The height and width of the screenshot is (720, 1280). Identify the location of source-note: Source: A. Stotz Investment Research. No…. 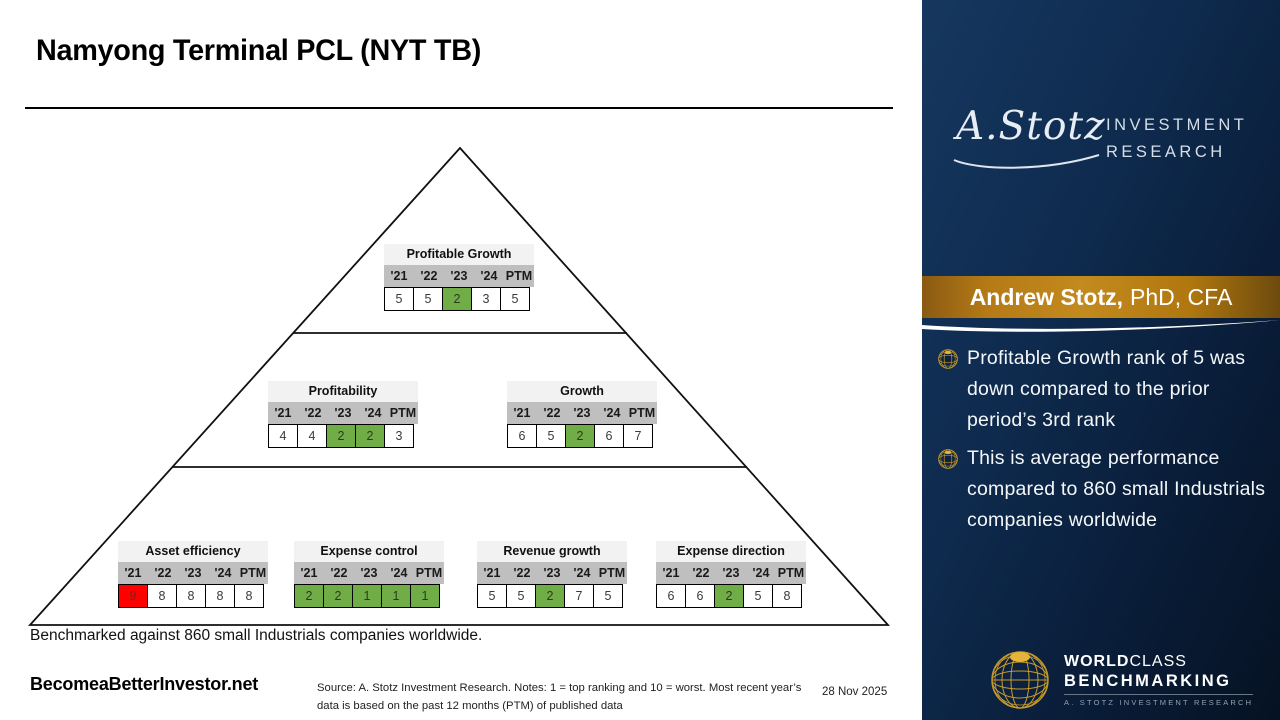
(559, 697).